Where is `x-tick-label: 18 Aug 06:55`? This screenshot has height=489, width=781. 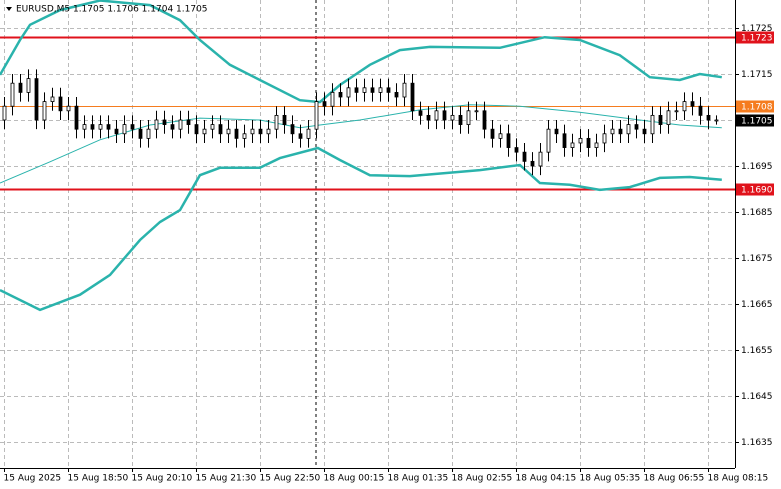 x-tick-label: 18 Aug 06:55 is located at coordinates (674, 479).